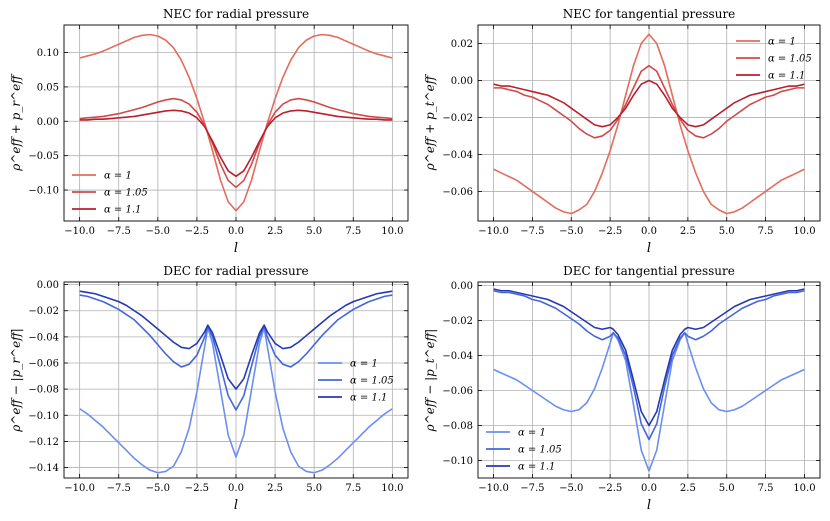 Image resolution: width=830 pixels, height=521 pixels. What do you see at coordinates (236, 14) in the screenshot?
I see `chart-title: NEC for radial pressure` at bounding box center [236, 14].